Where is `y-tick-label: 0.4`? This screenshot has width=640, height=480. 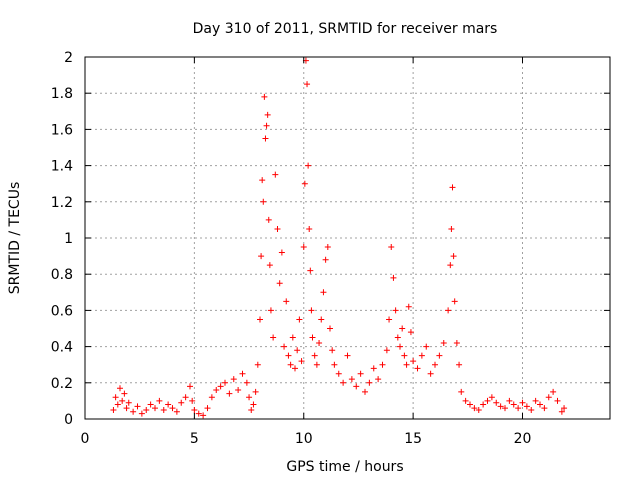
y-tick-label: 0.4 is located at coordinates (62, 348).